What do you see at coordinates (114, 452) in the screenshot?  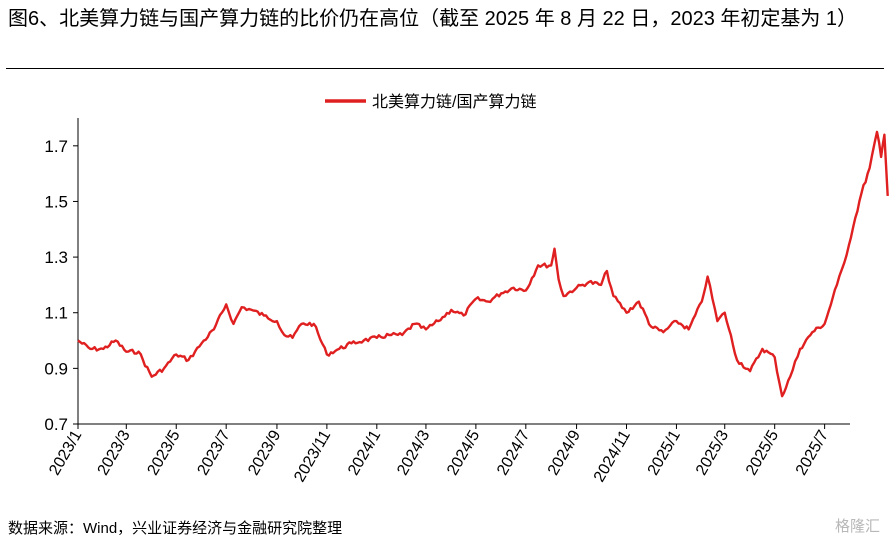 I see `x-tick-label: 2023/3` at bounding box center [114, 452].